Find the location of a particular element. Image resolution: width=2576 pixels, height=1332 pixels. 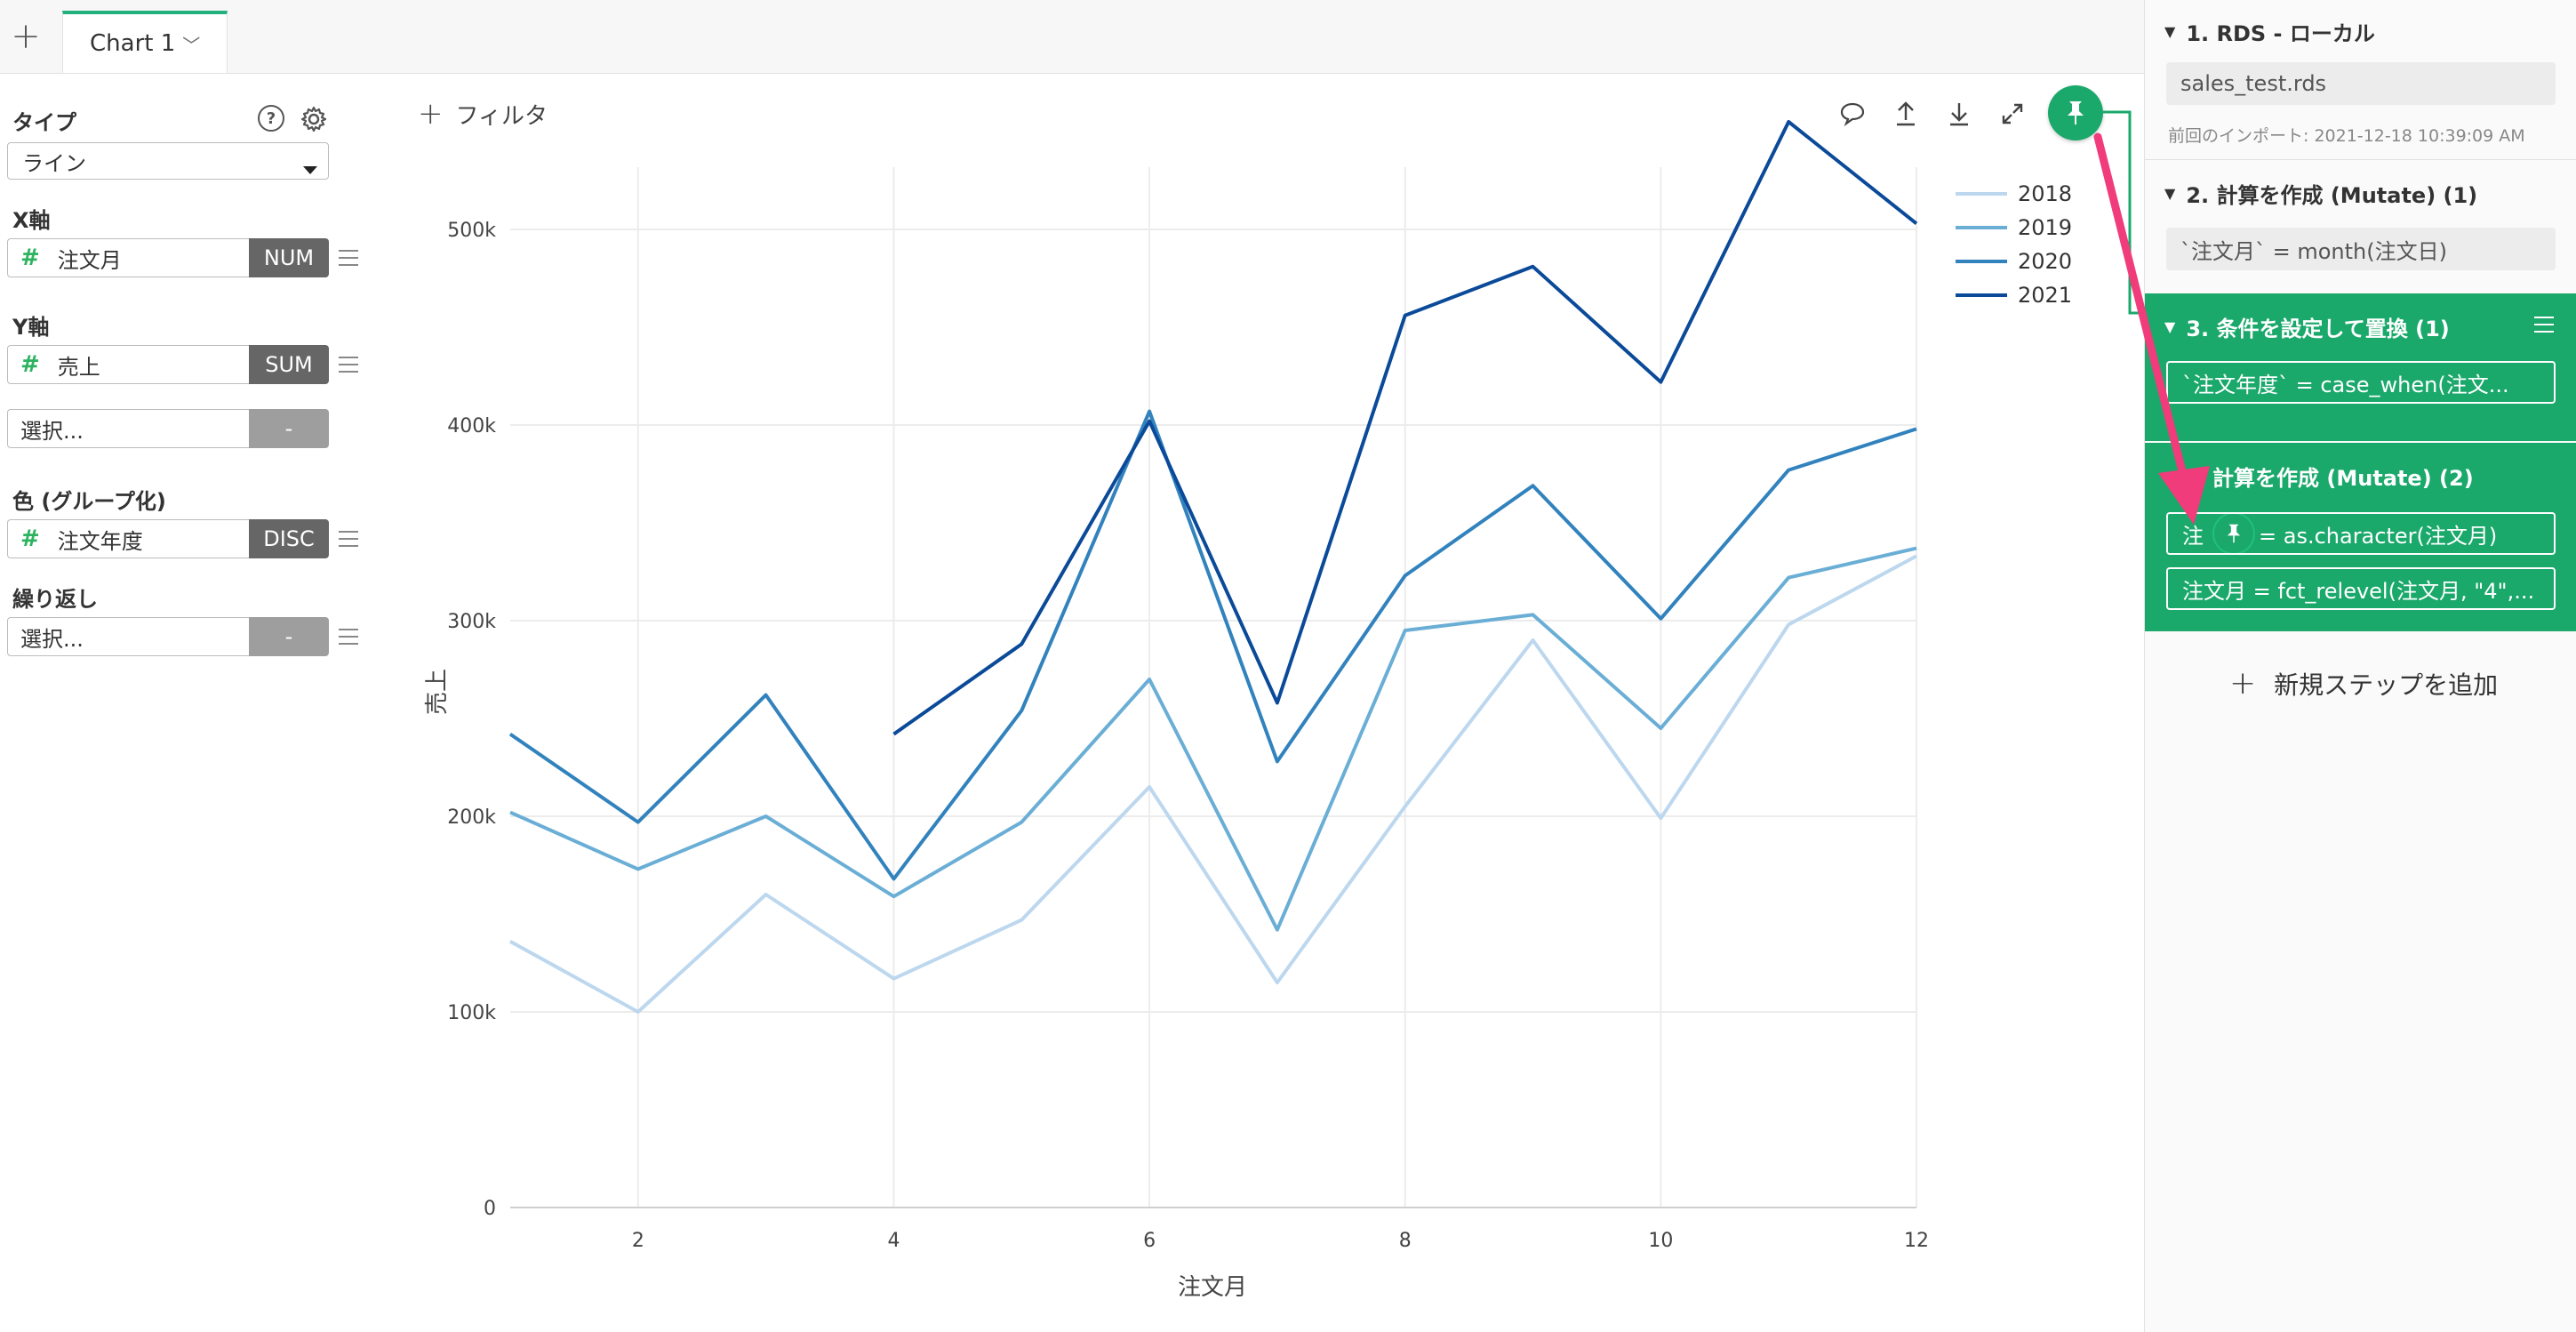

chart-type-value: ライン is located at coordinates (54, 163).